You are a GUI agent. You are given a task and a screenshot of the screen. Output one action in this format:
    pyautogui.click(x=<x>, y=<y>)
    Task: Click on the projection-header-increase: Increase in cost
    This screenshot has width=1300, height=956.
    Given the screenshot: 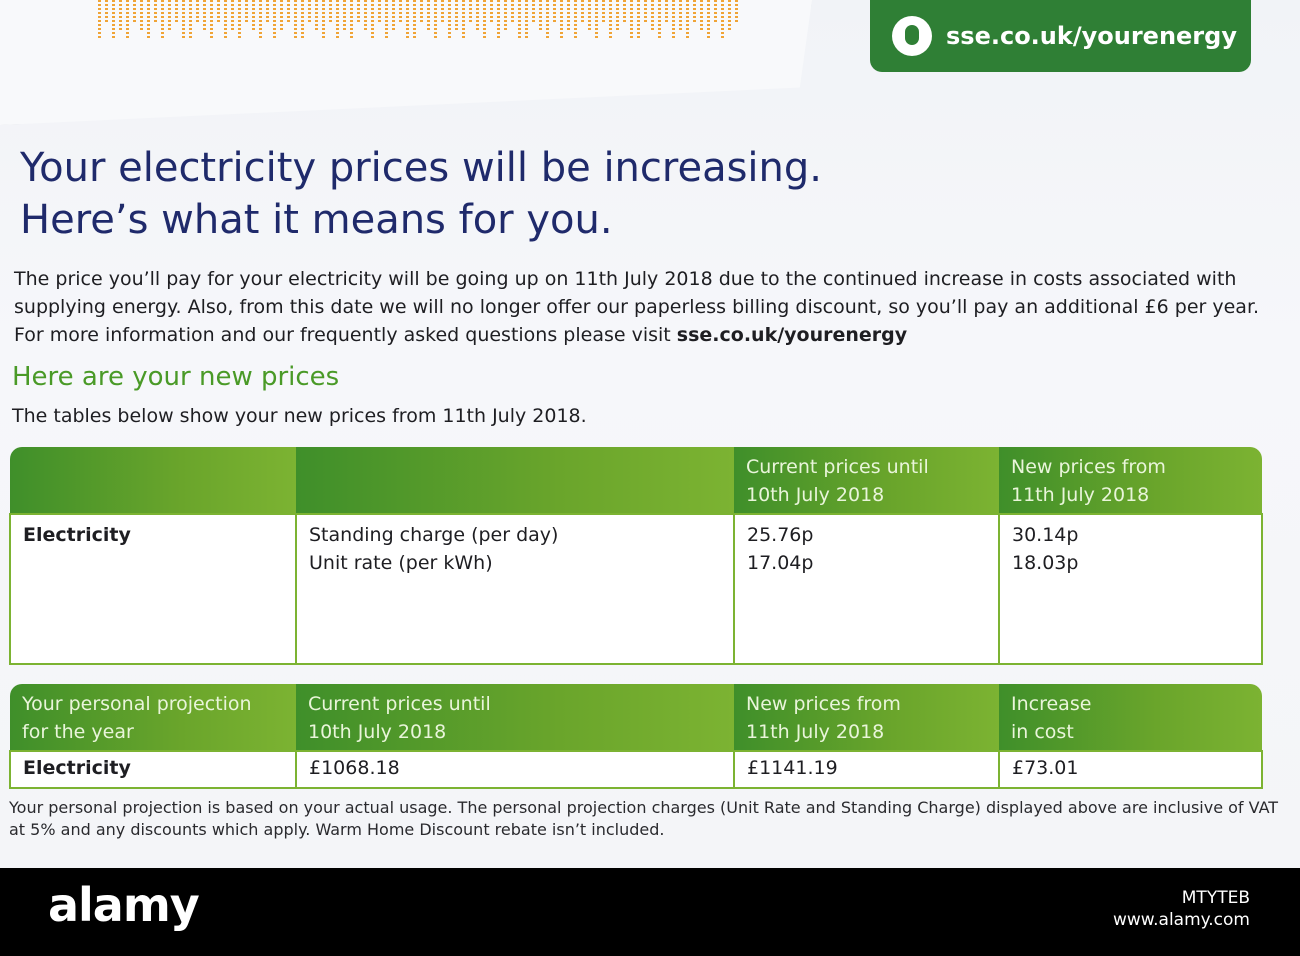 What is the action you would take?
    pyautogui.click(x=1130, y=717)
    